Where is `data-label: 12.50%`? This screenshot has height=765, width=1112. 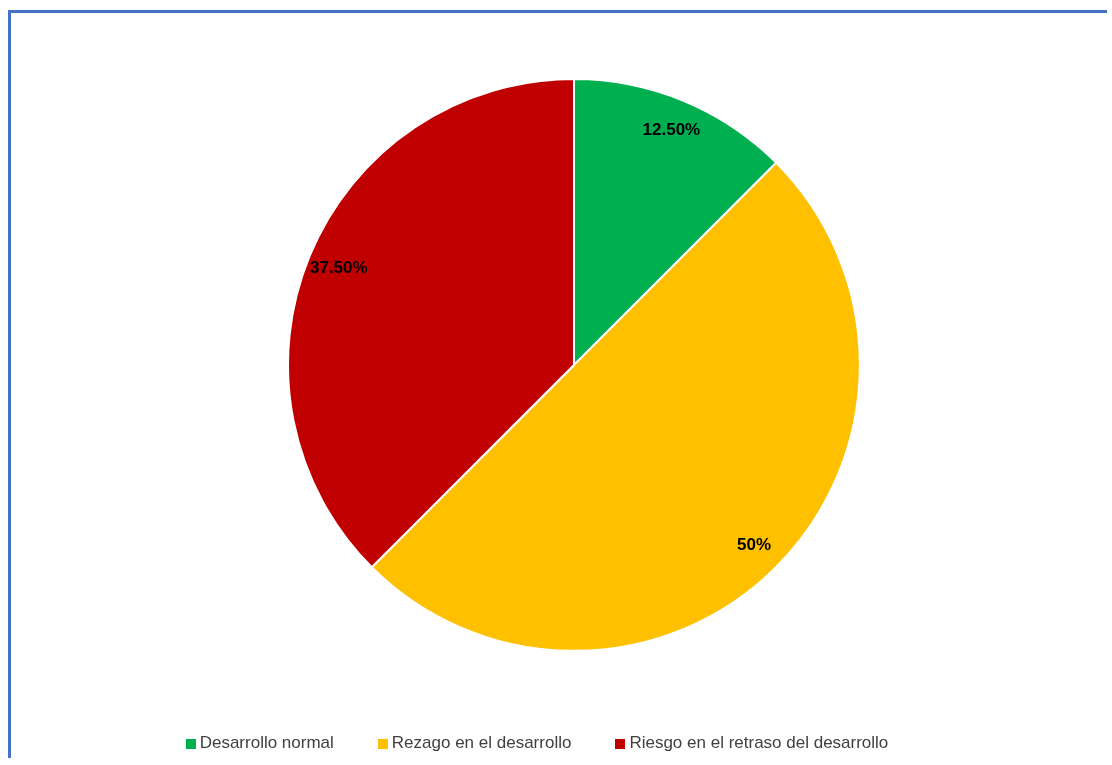
data-label: 12.50% is located at coordinates (671, 130).